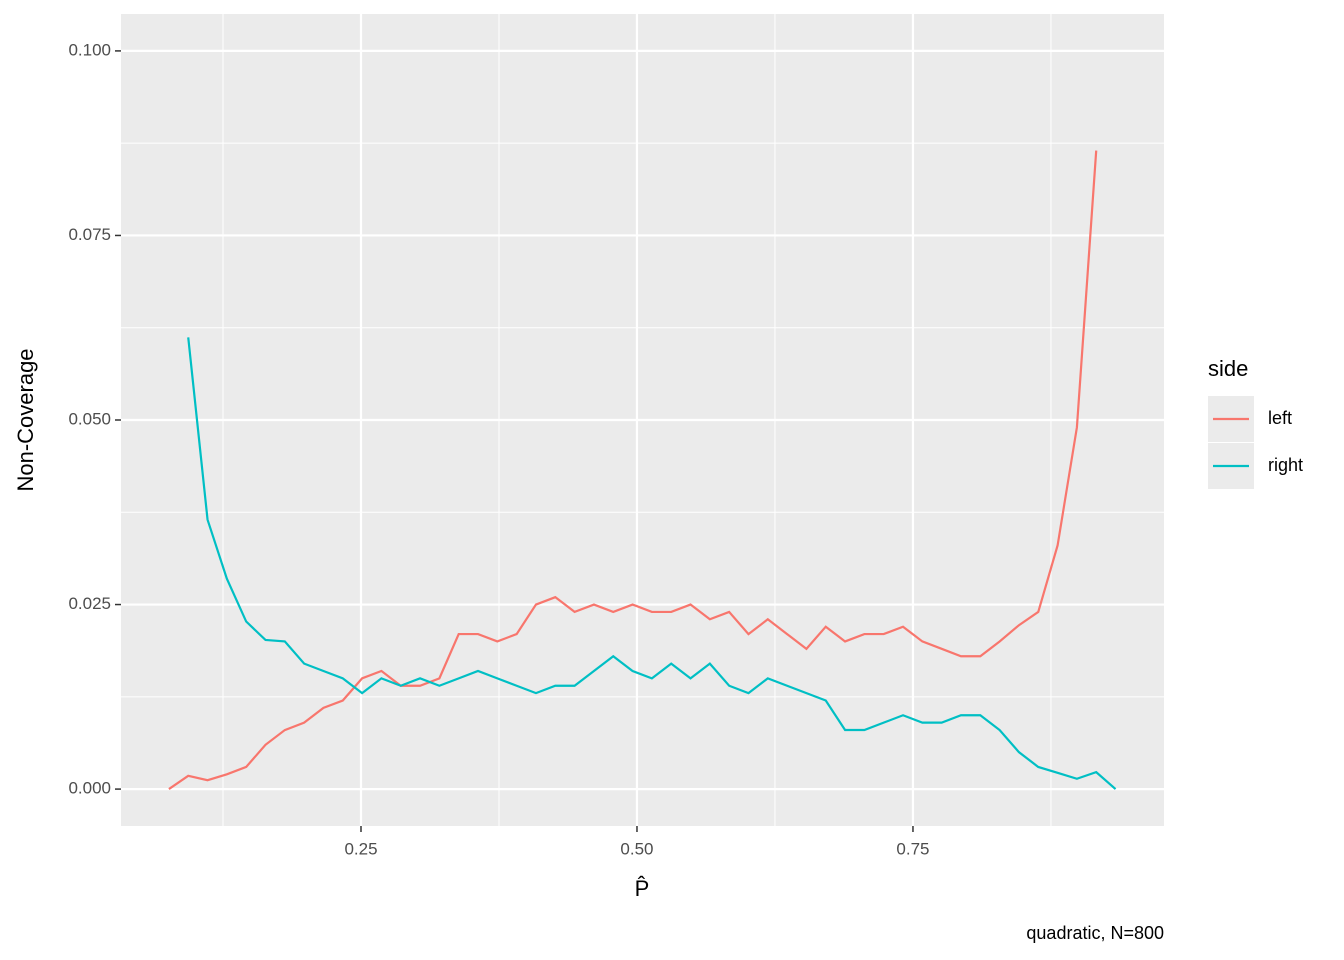 The width and height of the screenshot is (1344, 960). I want to click on y-tick-label: 0.000, so click(89, 788).